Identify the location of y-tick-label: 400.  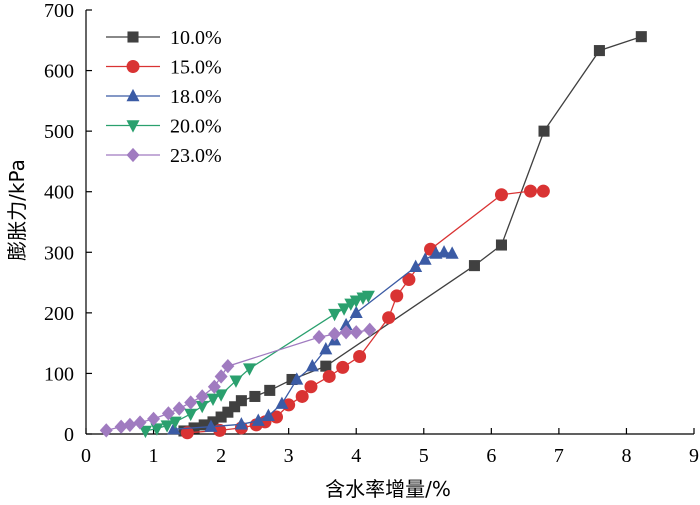
(59, 193).